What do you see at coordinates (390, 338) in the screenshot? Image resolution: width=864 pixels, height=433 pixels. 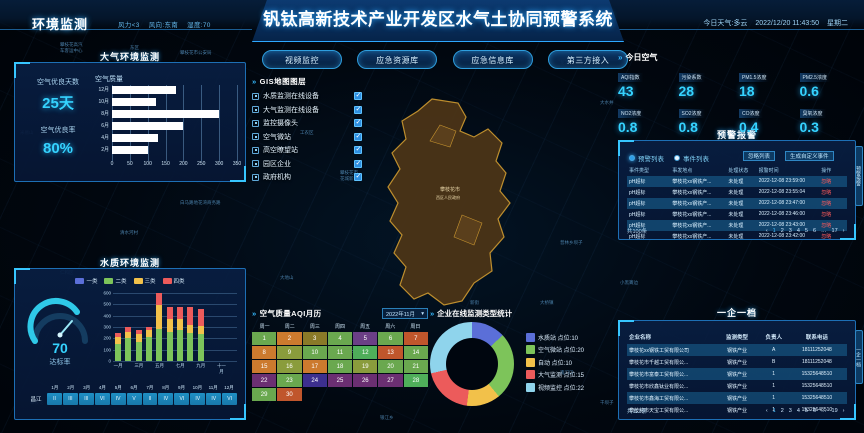 I see `calendar-day: 6` at bounding box center [390, 338].